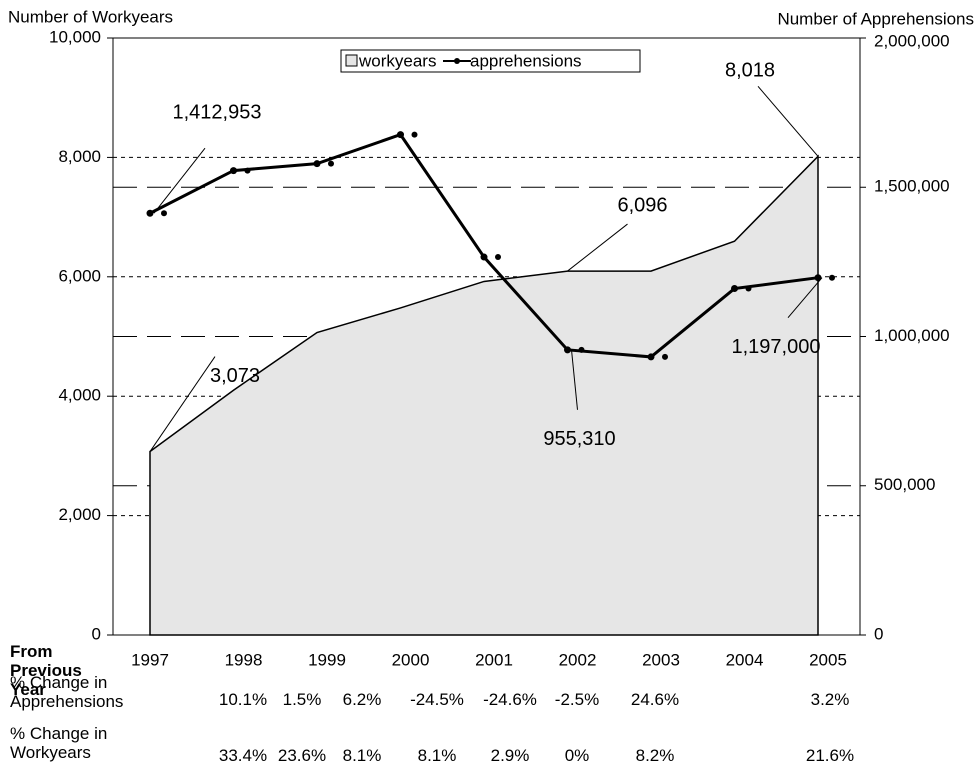  Describe the element at coordinates (217, 113) in the screenshot. I see `value-label: 1,412,953` at that location.